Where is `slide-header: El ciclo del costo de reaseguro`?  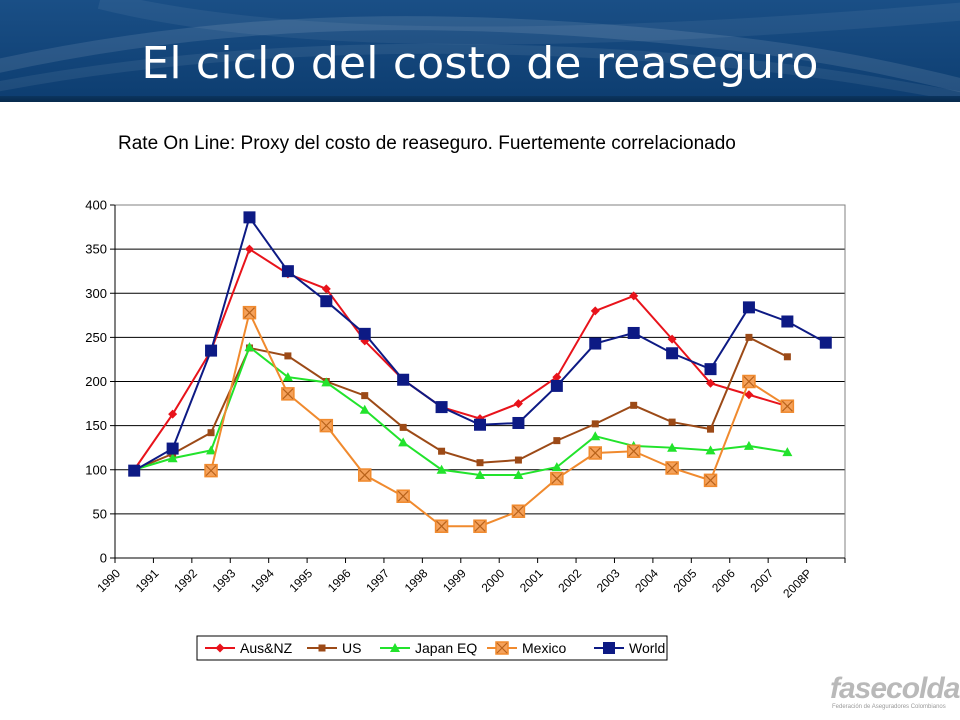 slide-header: El ciclo del costo de reaseguro is located at coordinates (480, 51).